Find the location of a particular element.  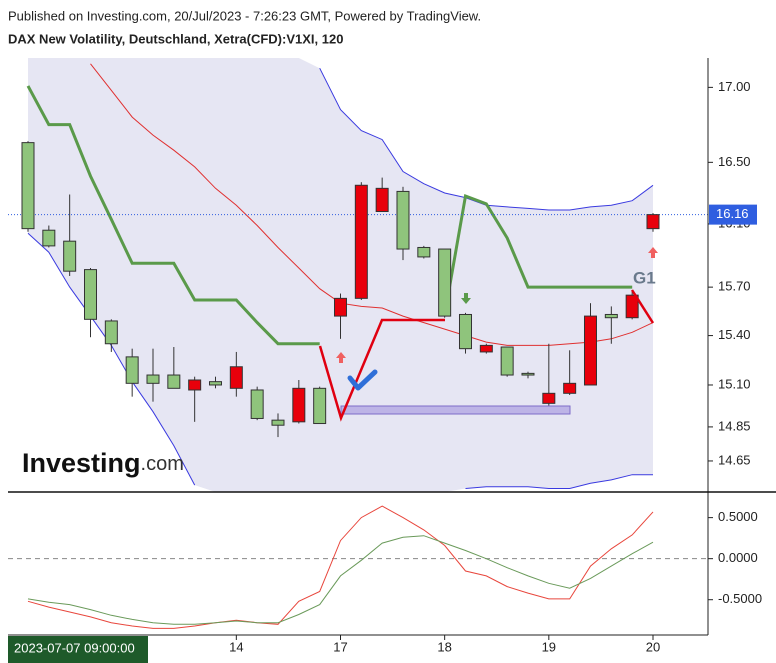

last-price-box is located at coordinates (733, 214).